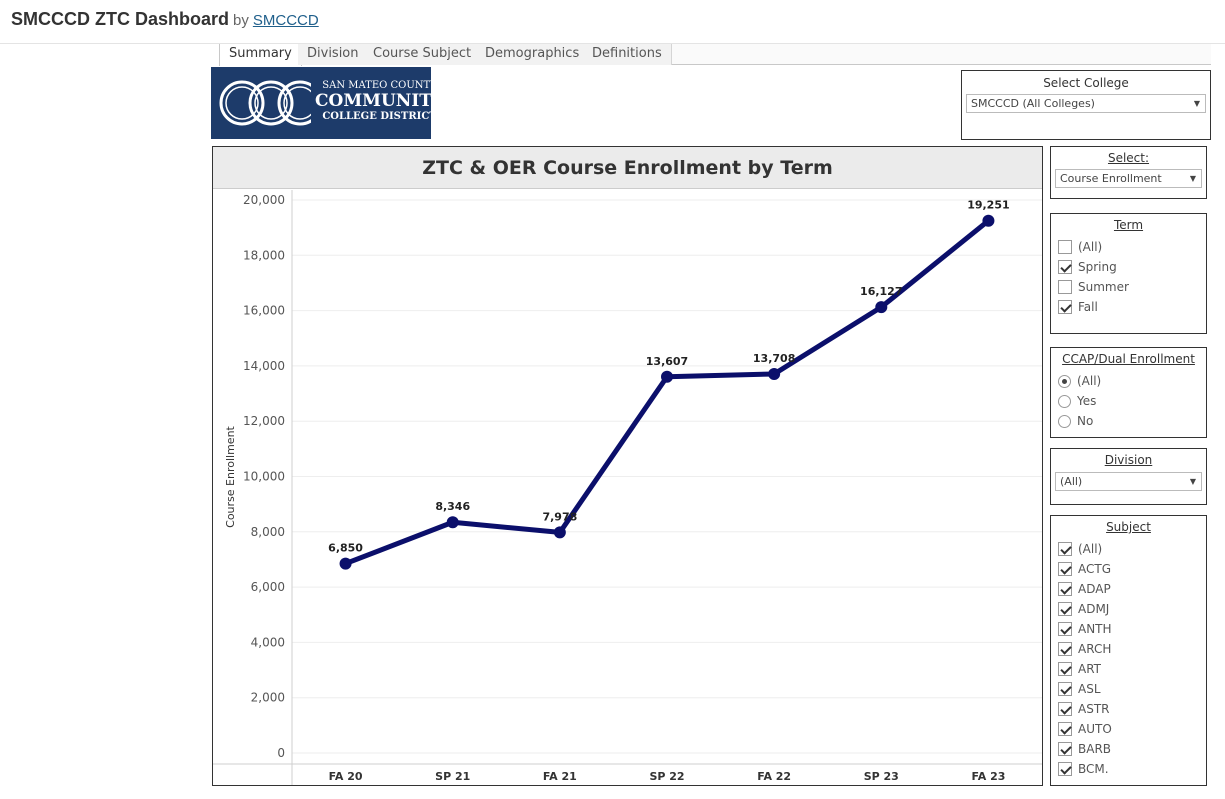 The width and height of the screenshot is (1225, 799). Describe the element at coordinates (1128, 359) in the screenshot. I see `ccap-filter-title: CCAP/Dual Enrollment` at that location.